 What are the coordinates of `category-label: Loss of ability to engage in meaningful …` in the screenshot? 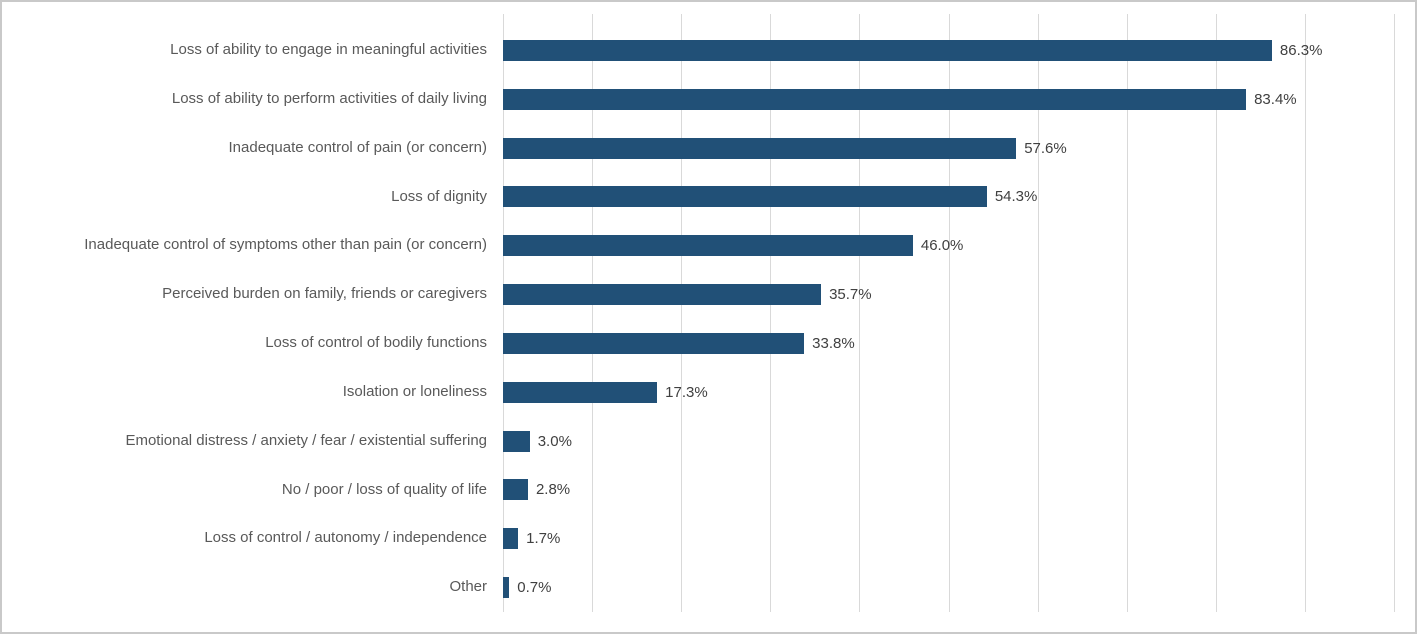 It's located at (328, 50).